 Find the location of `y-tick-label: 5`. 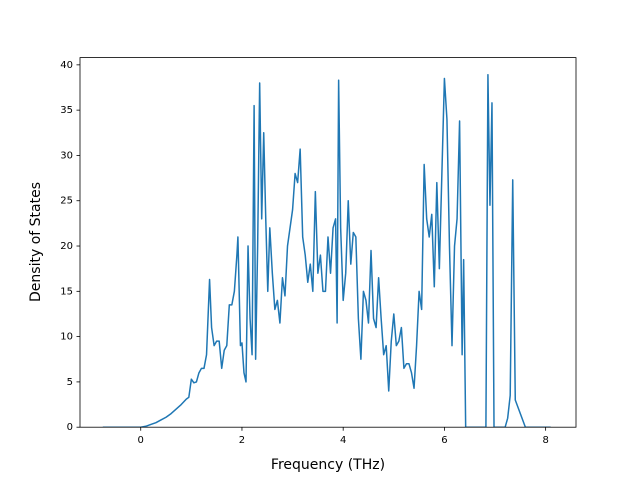

y-tick-label: 5 is located at coordinates (70, 382).